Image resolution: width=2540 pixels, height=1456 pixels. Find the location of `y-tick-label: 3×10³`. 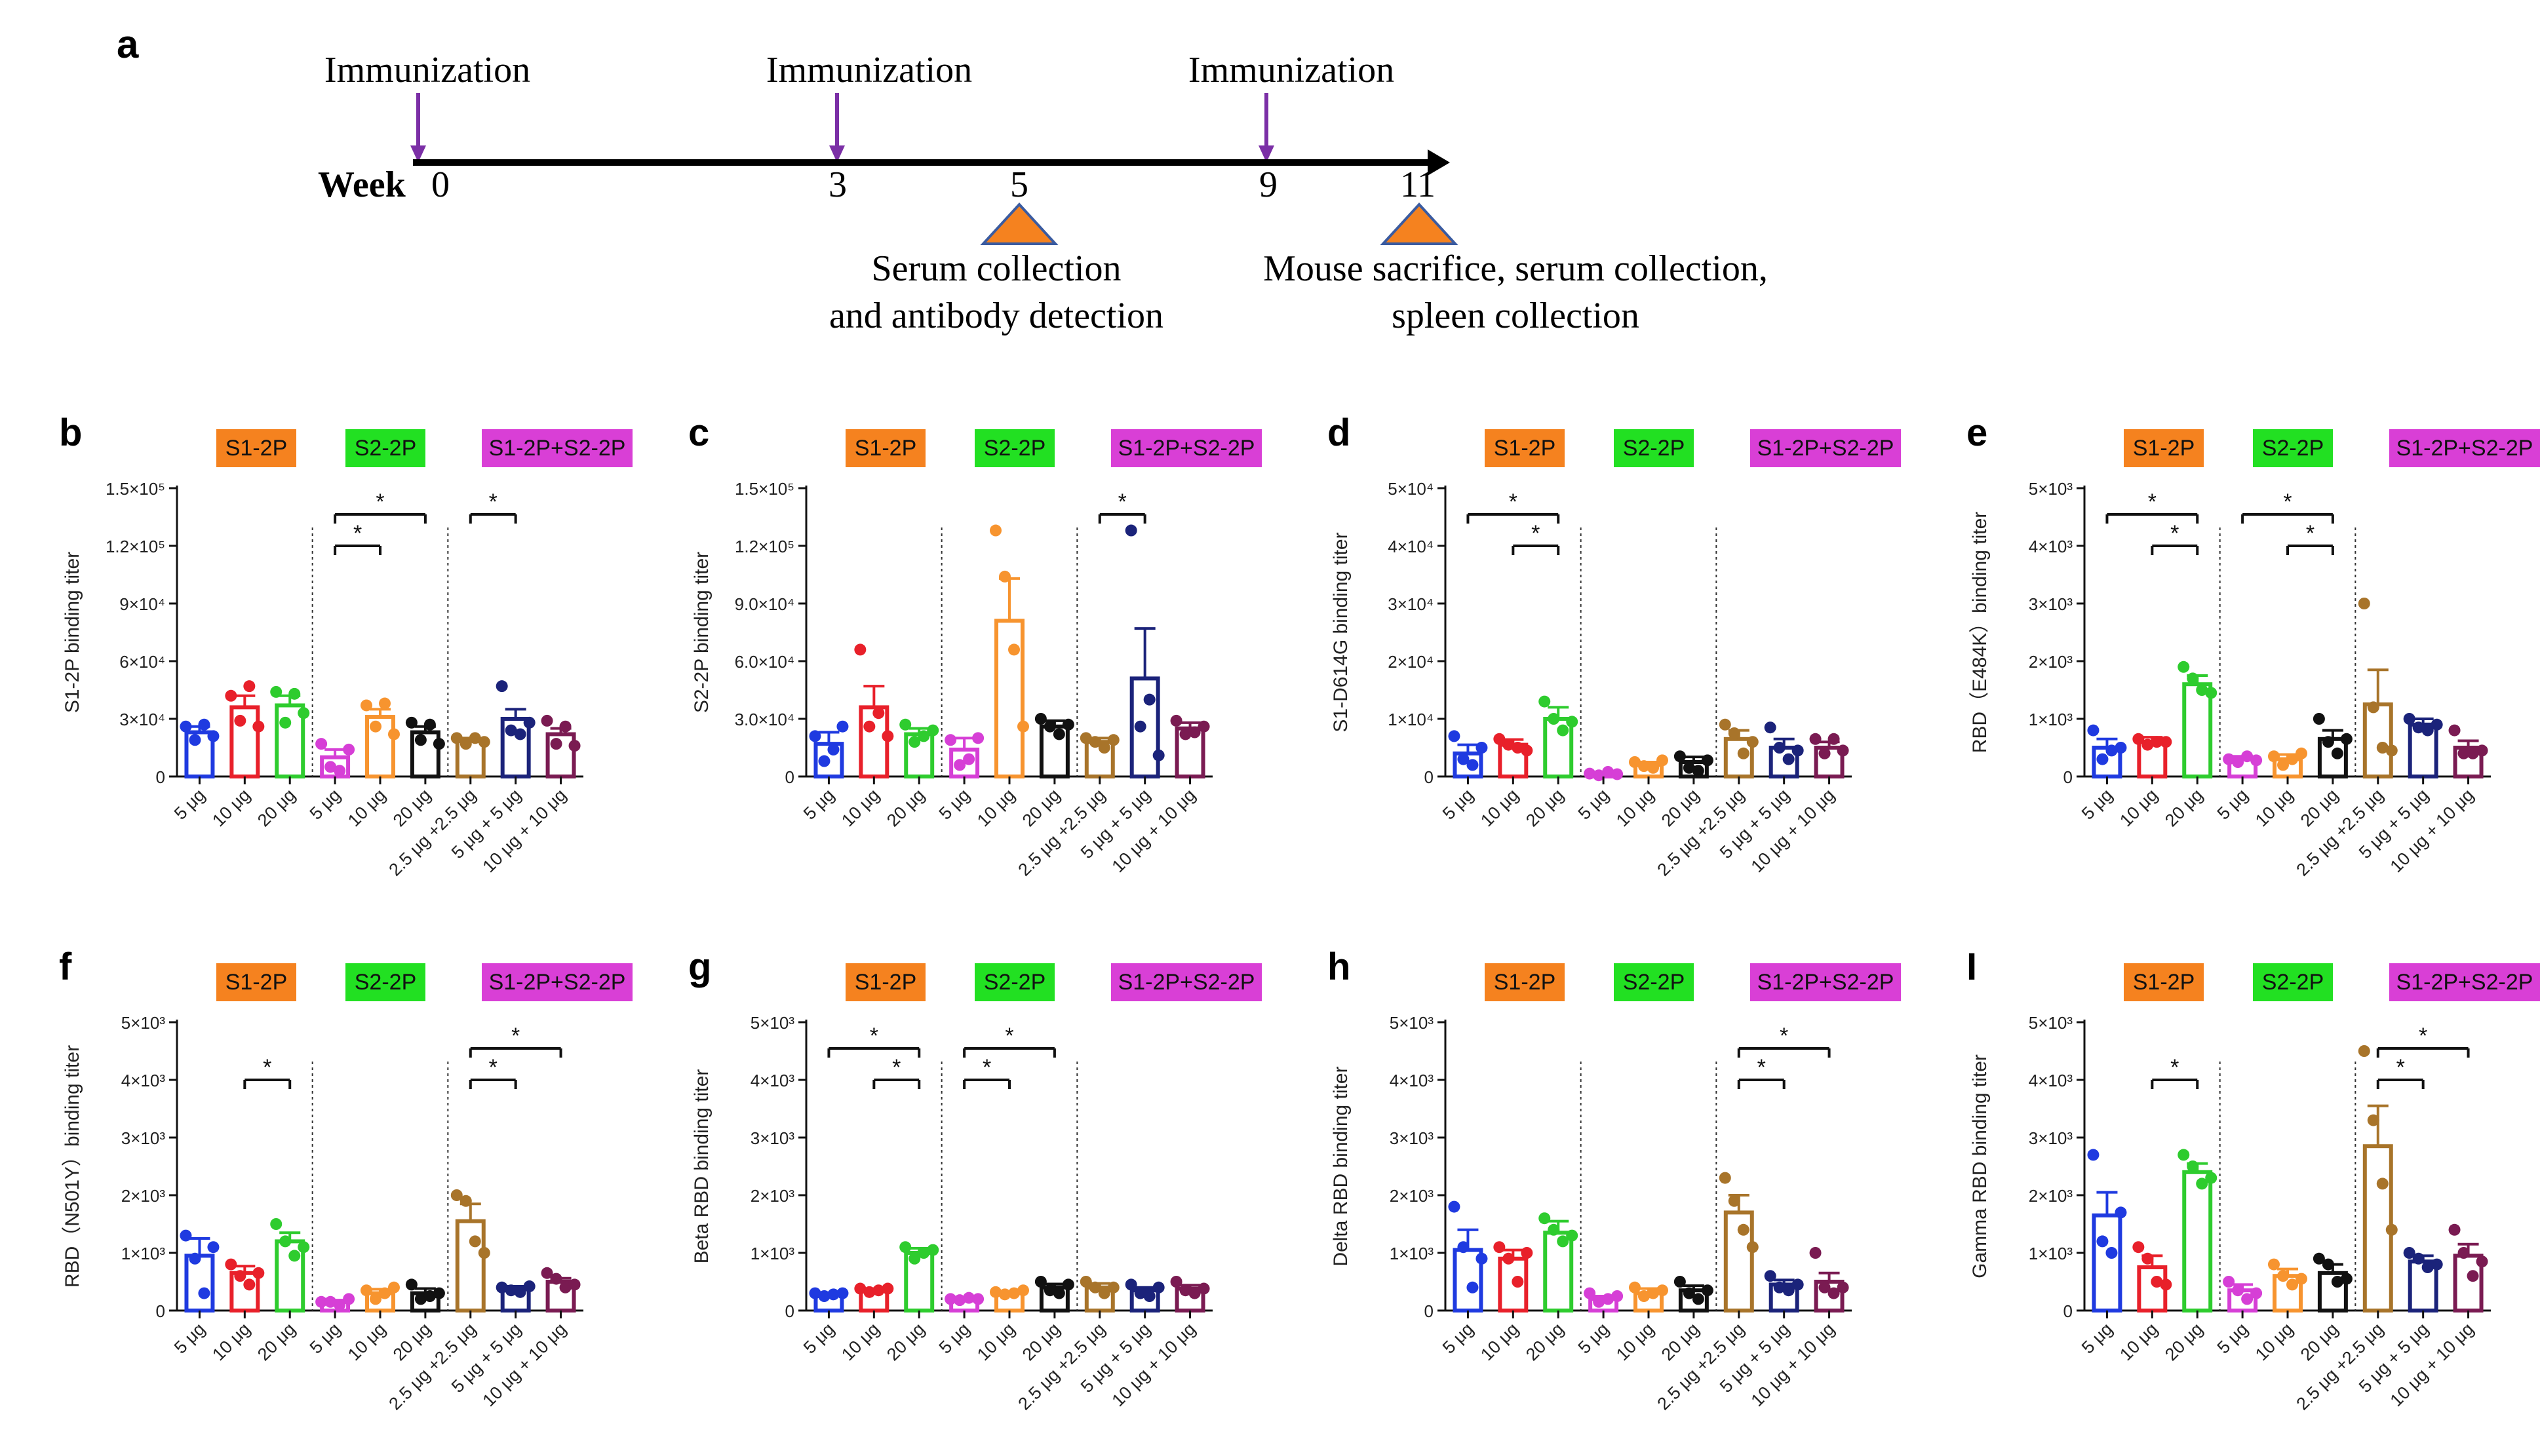

y-tick-label: 3×10³ is located at coordinates (2051, 604).